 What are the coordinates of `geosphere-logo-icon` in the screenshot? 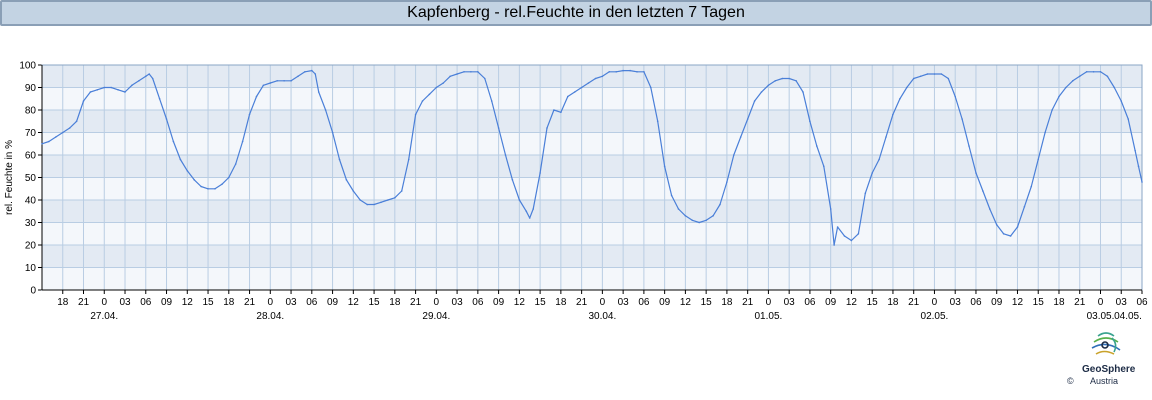 It's located at (1106, 343).